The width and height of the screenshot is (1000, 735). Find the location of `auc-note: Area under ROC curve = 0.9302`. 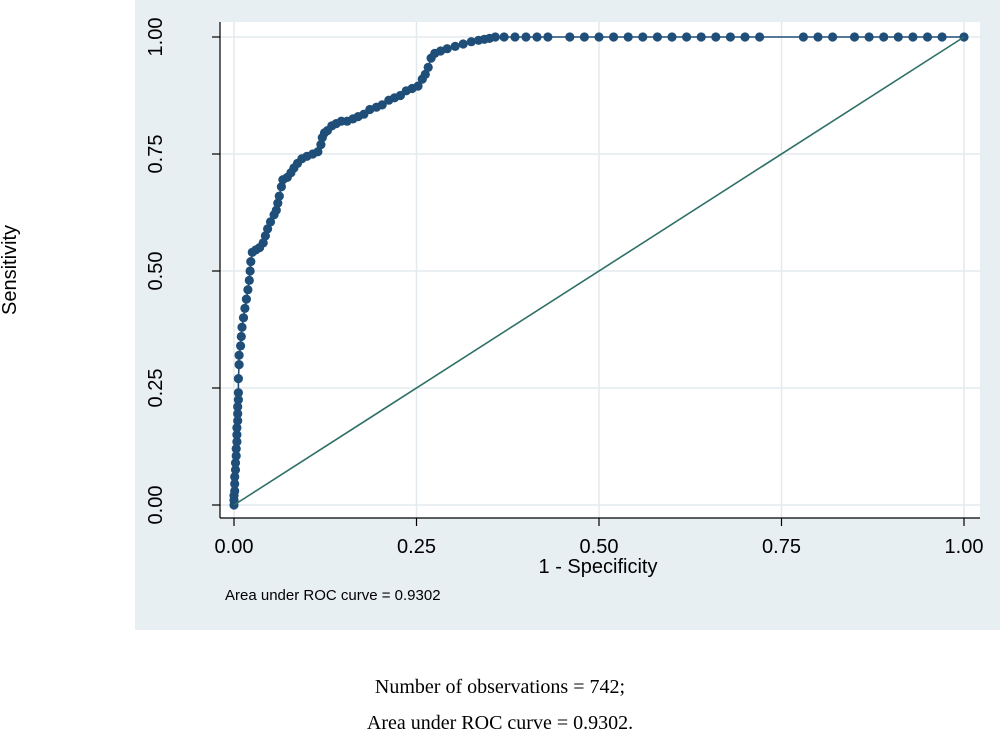

auc-note: Area under ROC curve = 0.9302 is located at coordinates (333, 595).